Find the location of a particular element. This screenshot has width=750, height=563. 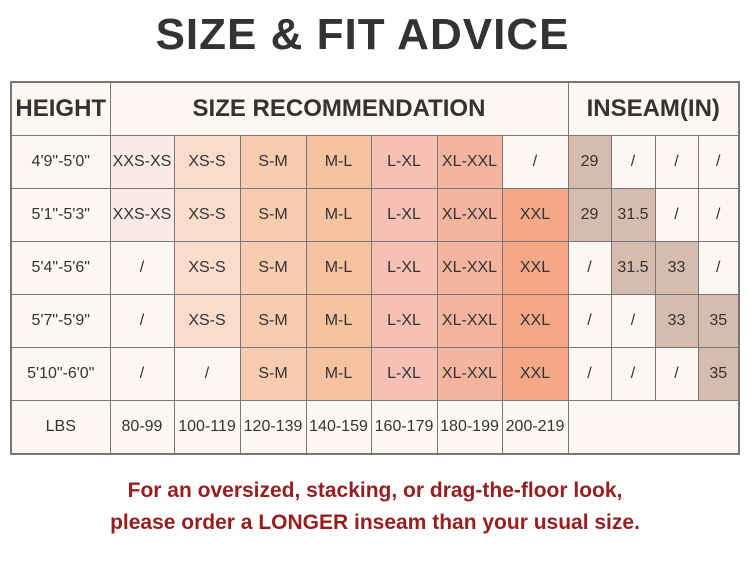

header-size-recommendation: SIZE RECOMMENDATION is located at coordinates (339, 108).